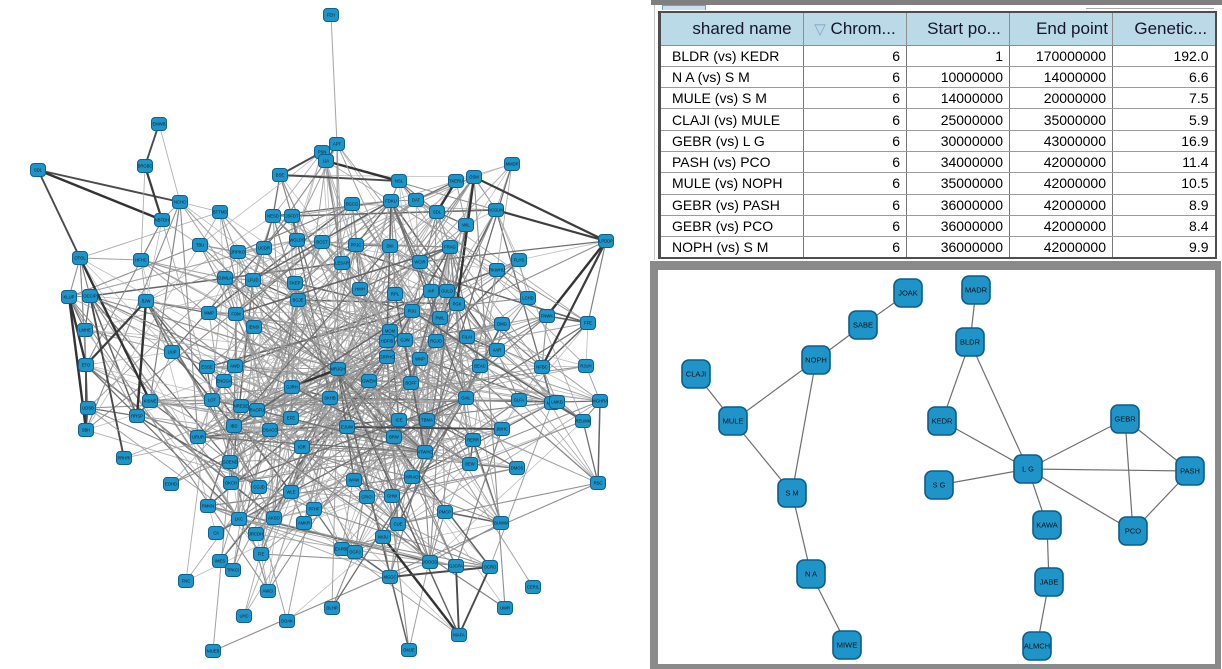 The image size is (1222, 669). What do you see at coordinates (395, 294) in the screenshot?
I see `svg-text: RPL` at bounding box center [395, 294].